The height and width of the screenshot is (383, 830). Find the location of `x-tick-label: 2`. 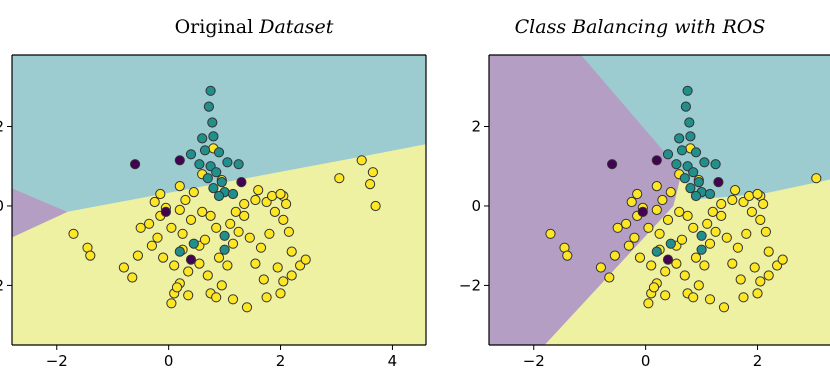

x-tick-label: 2 is located at coordinates (281, 361).